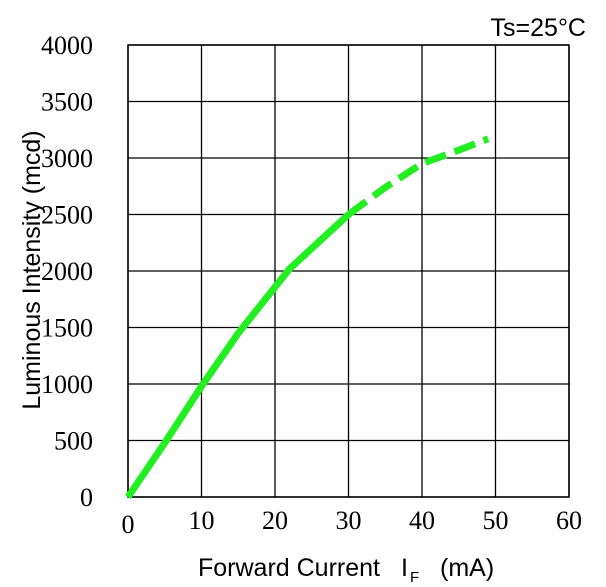  I want to click on x-tick-label-60: 60, so click(569, 520).